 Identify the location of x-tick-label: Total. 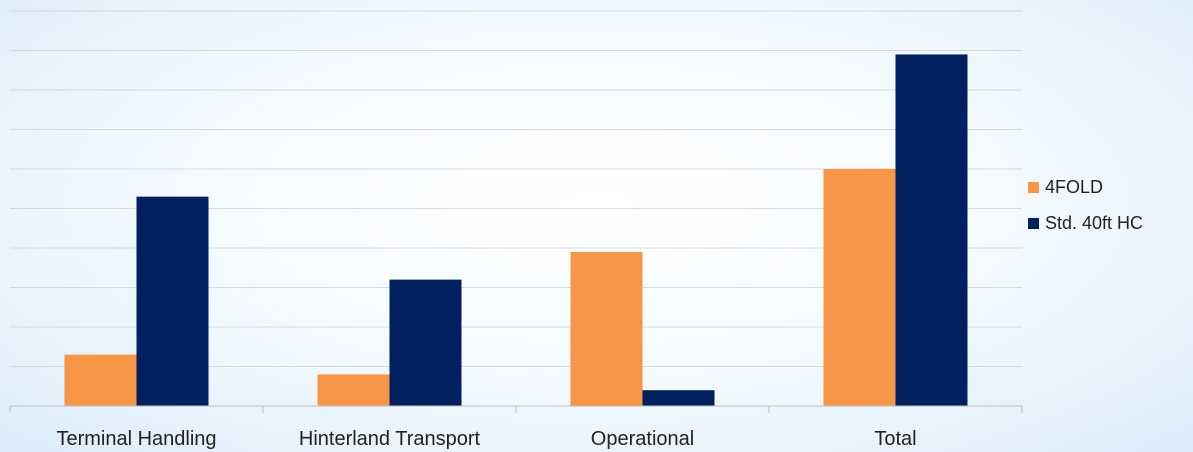
(895, 439).